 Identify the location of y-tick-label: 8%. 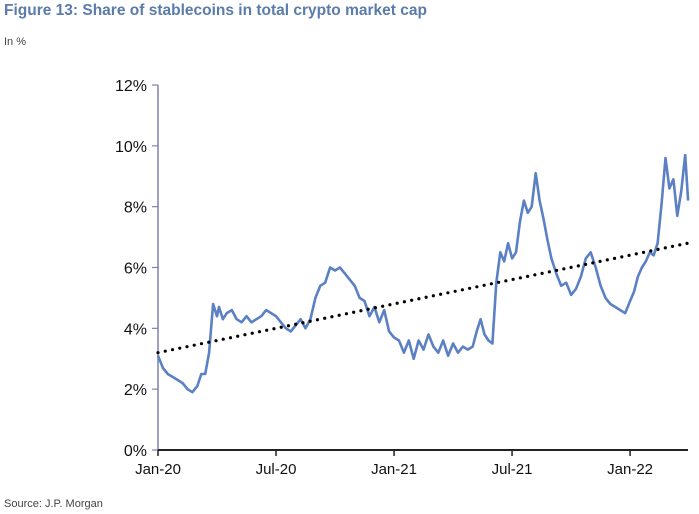
(135, 208).